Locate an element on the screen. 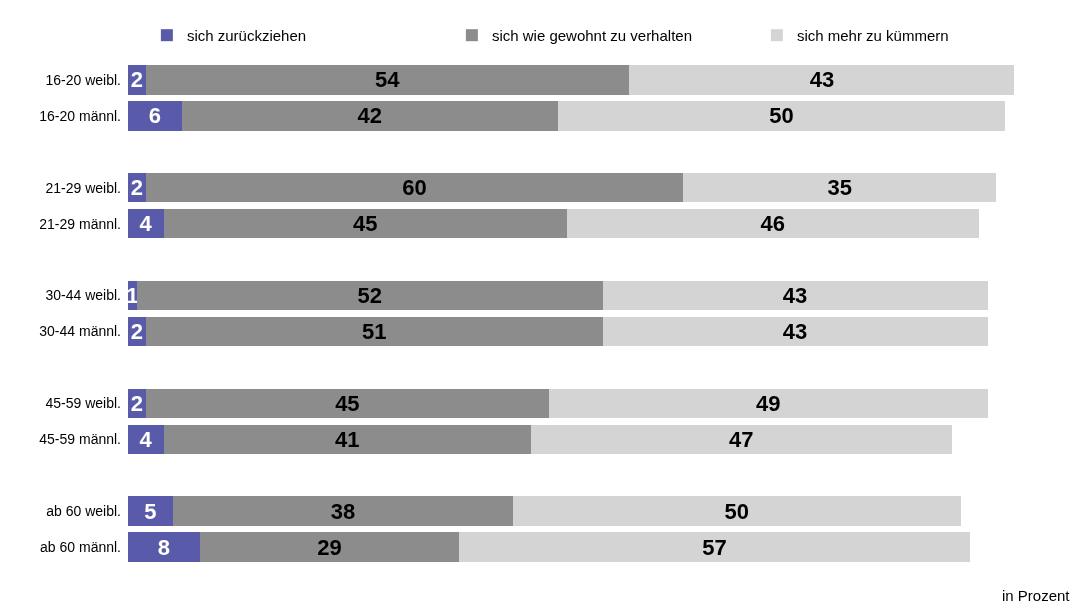 Image resolution: width=1077 pixels, height=615 pixels. data-label: 49 is located at coordinates (768, 403).